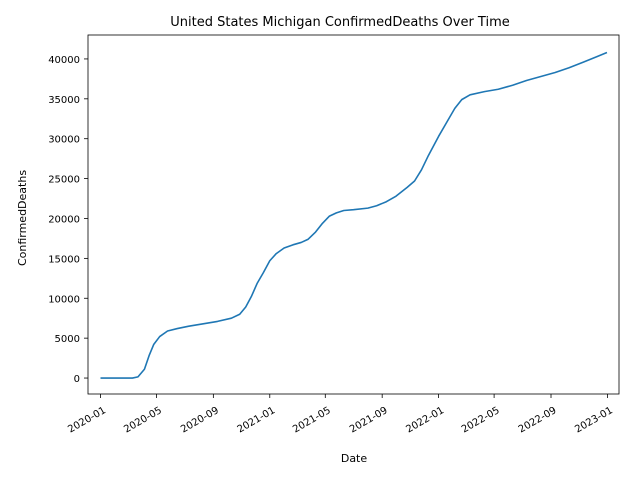 The width and height of the screenshot is (640, 480). What do you see at coordinates (64, 100) in the screenshot?
I see `y-tick-label: 35000` at bounding box center [64, 100].